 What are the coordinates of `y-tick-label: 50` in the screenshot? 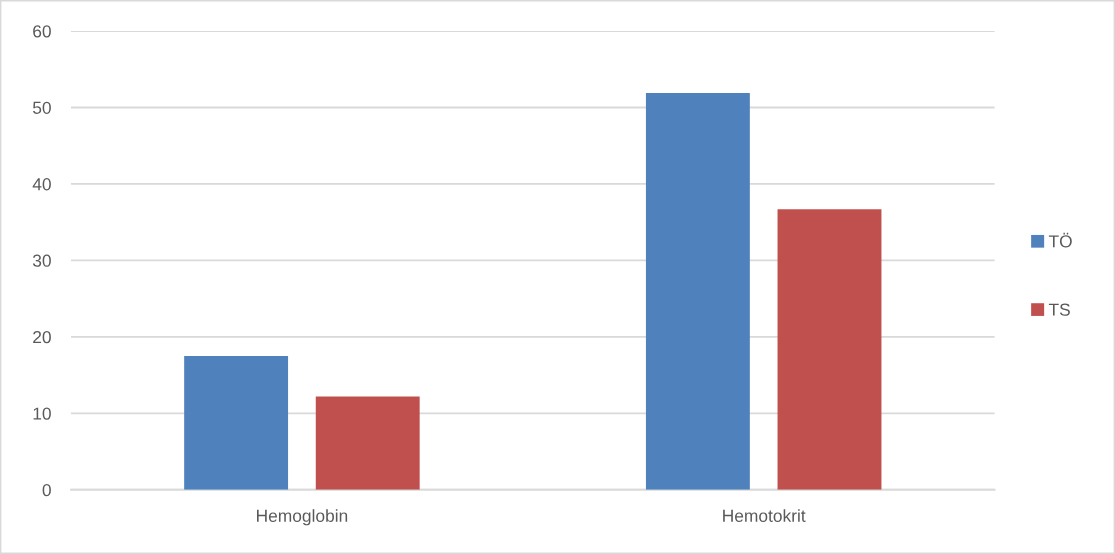 It's located at (41, 107).